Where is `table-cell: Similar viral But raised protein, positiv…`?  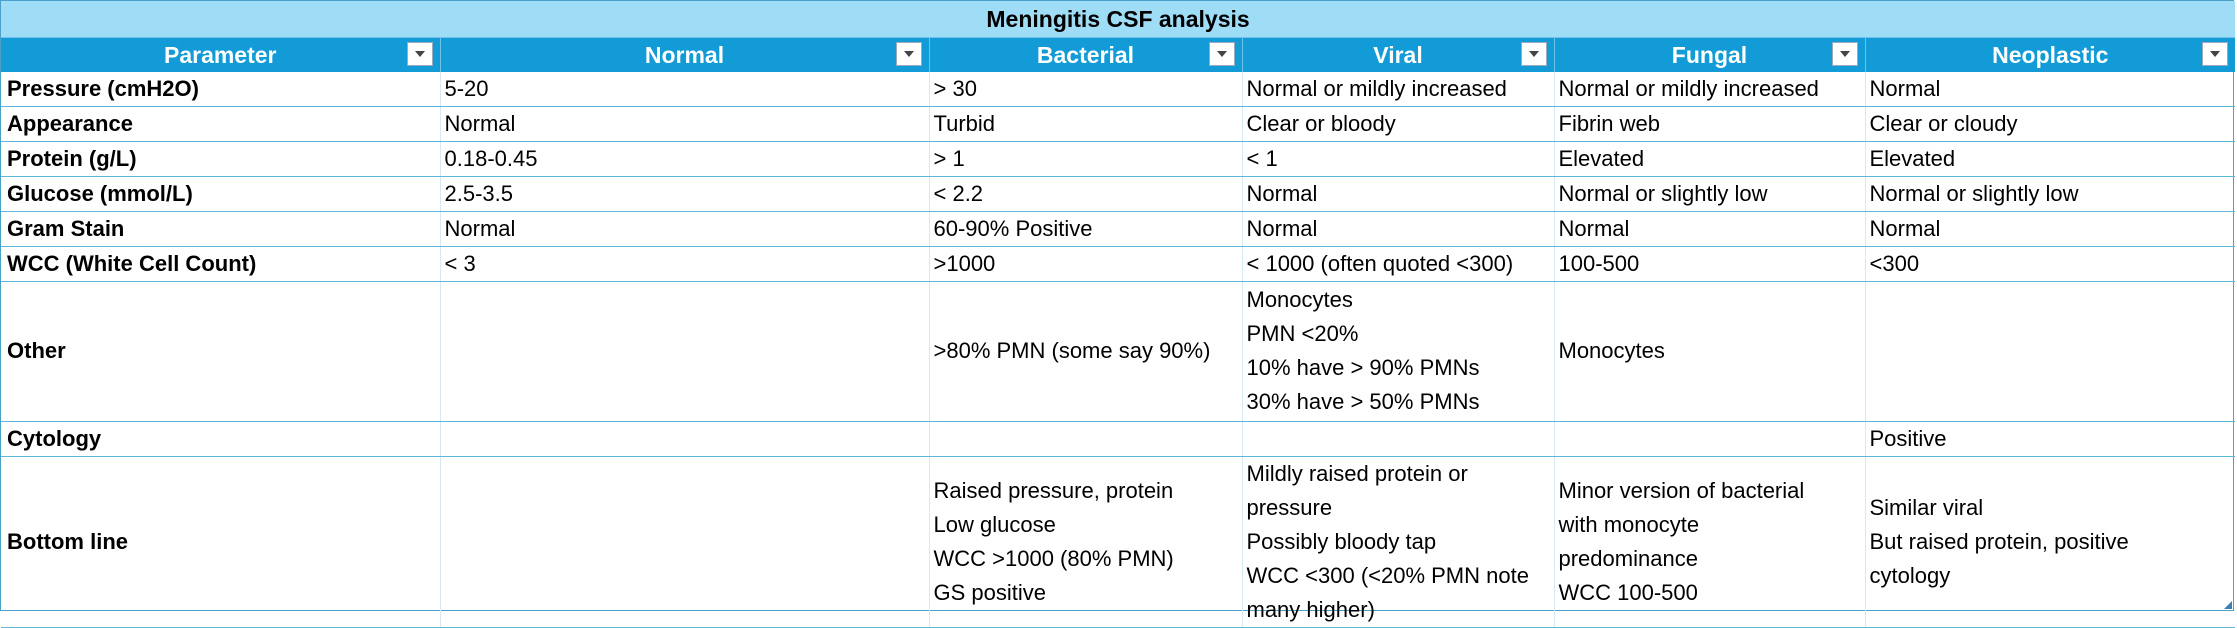 table-cell: Similar viral But raised protein, positiv… is located at coordinates (2050, 542).